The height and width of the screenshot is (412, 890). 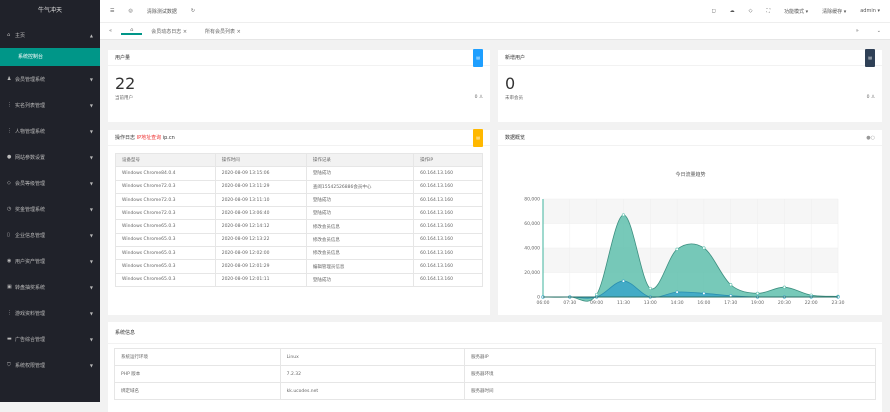 I want to click on chevron-up-icon: ▲, so click(x=91, y=35).